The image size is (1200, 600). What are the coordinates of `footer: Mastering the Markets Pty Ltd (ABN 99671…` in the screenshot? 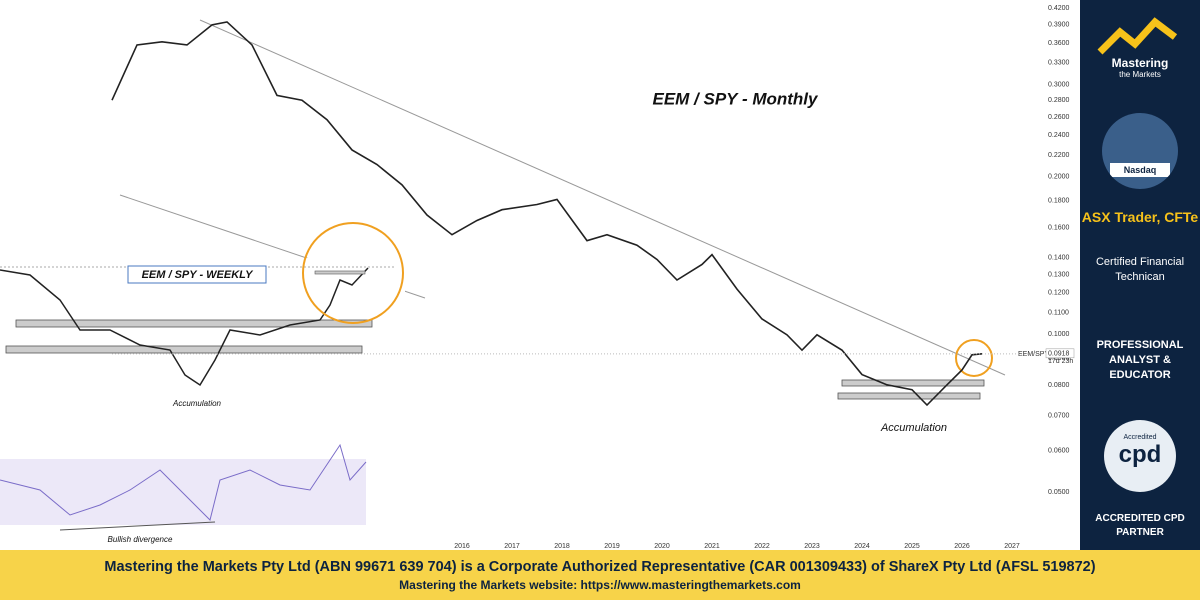 It's located at (600, 575).